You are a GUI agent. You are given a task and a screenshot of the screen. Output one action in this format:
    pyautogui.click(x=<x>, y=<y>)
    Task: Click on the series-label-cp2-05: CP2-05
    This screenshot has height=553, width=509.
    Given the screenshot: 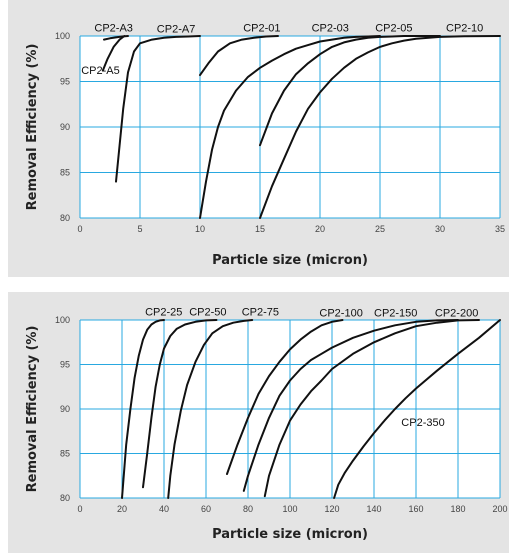 What is the action you would take?
    pyautogui.click(x=393, y=28)
    